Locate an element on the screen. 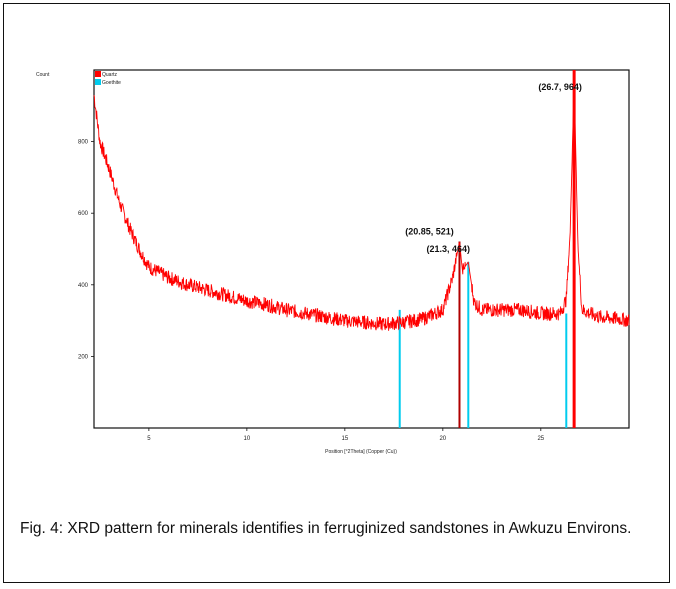 Image resolution: width=676 pixels, height=589 pixels. legend-swatch-quartz is located at coordinates (98, 74).